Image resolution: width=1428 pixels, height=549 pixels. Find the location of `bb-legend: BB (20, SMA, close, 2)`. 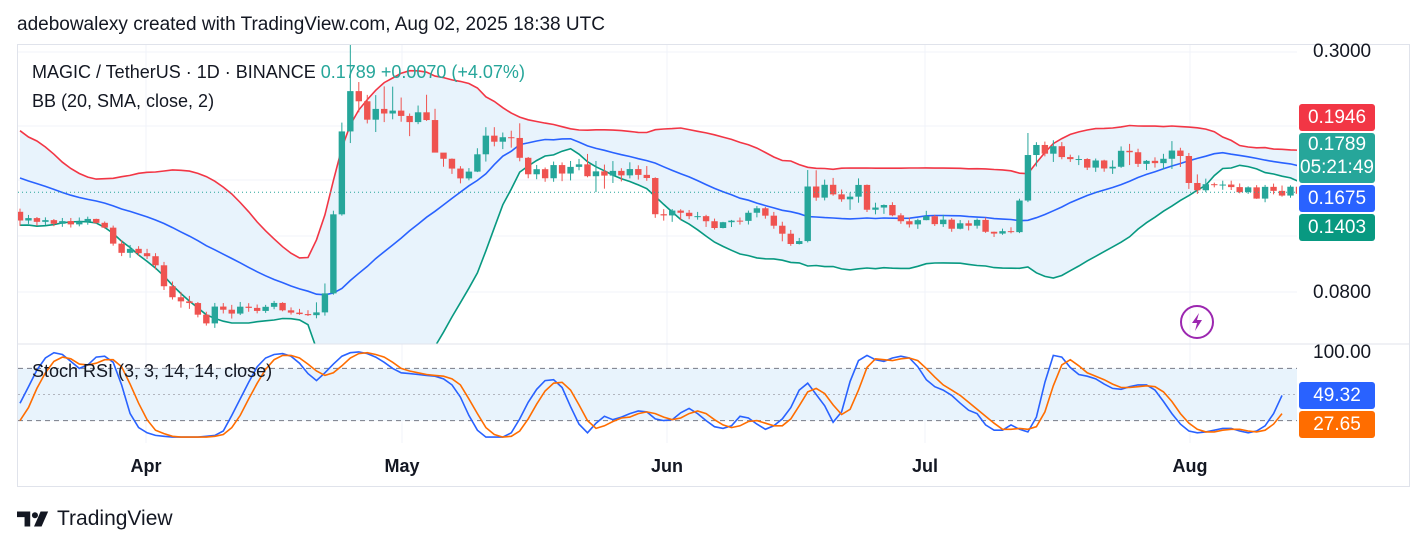

bb-legend: BB (20, SMA, close, 2) is located at coordinates (123, 101).